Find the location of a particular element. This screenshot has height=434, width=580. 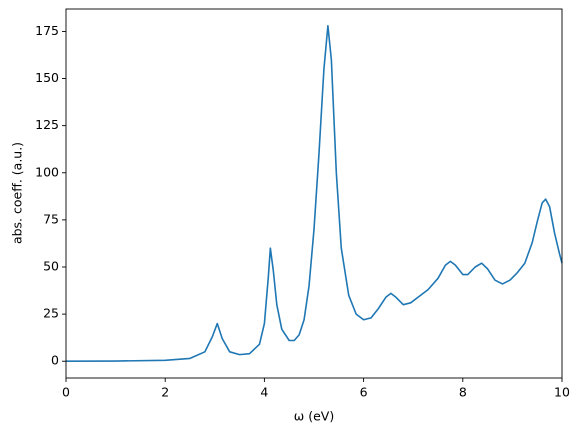

x-tick-label: 6 is located at coordinates (364, 392).